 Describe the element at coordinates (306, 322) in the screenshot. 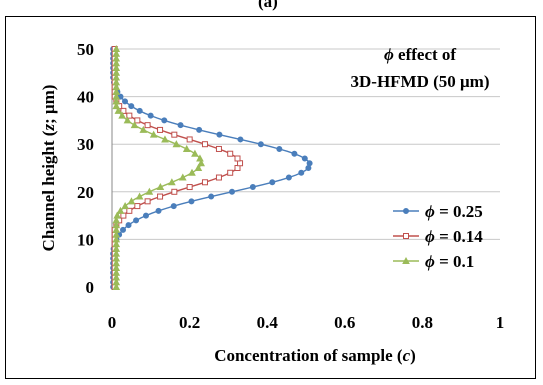

I see `x-axis-ticks: 0 0.2 0.4 0.6 0.8 1` at that location.